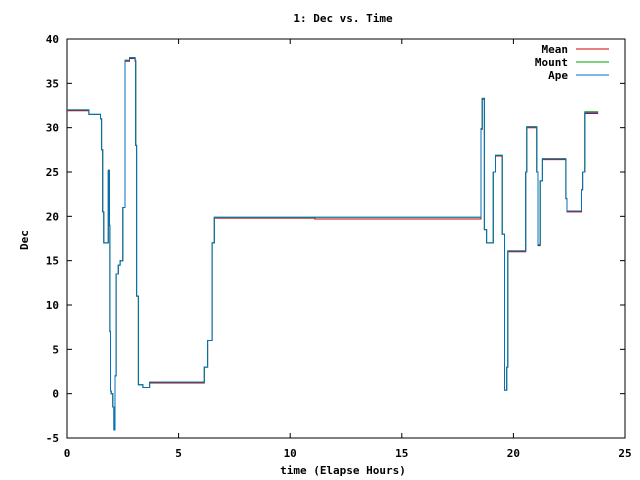 Image resolution: width=640 pixels, height=480 pixels. Describe the element at coordinates (52, 172) in the screenshot. I see `y-tick-label: 25` at that location.